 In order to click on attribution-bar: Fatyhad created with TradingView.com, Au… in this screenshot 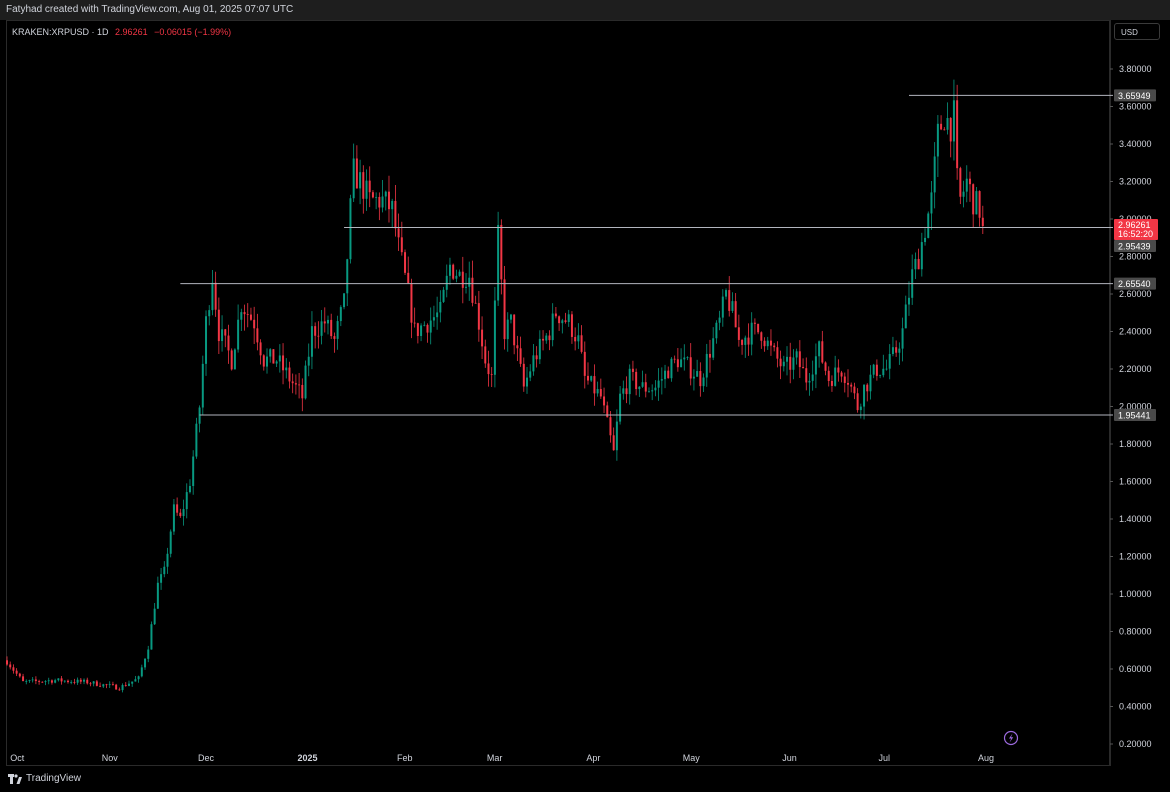, I will do `click(585, 10)`.